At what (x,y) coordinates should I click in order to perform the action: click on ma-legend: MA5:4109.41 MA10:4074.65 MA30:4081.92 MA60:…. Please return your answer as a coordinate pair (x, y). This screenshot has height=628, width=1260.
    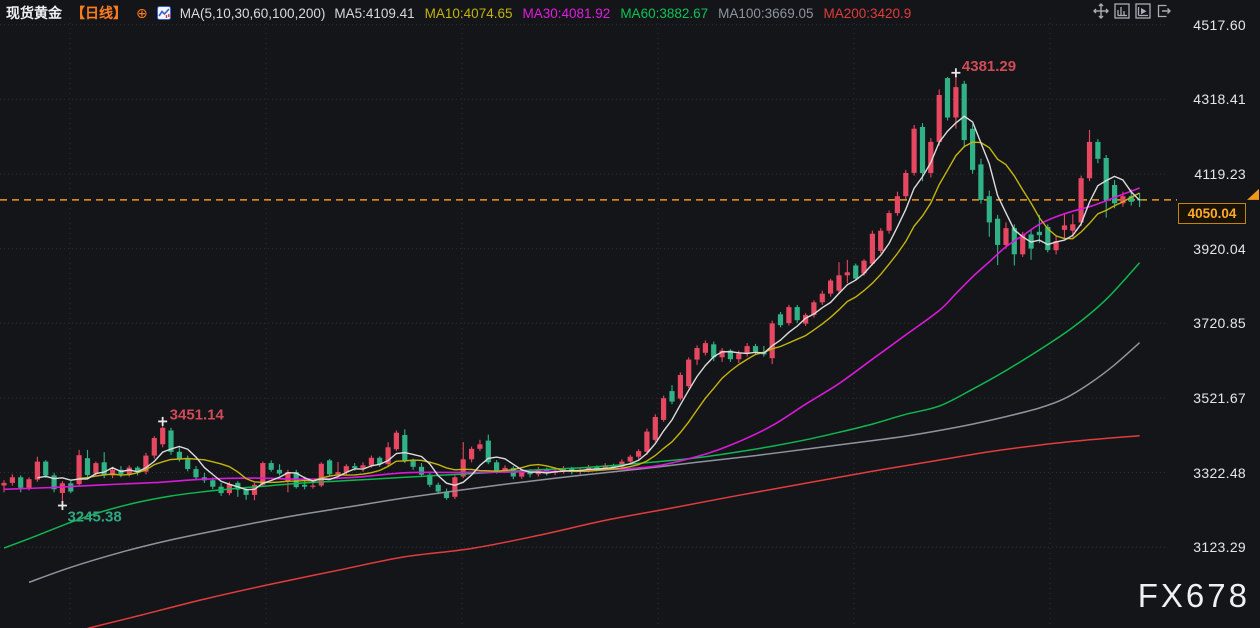
    Looking at the image, I should click on (622, 13).